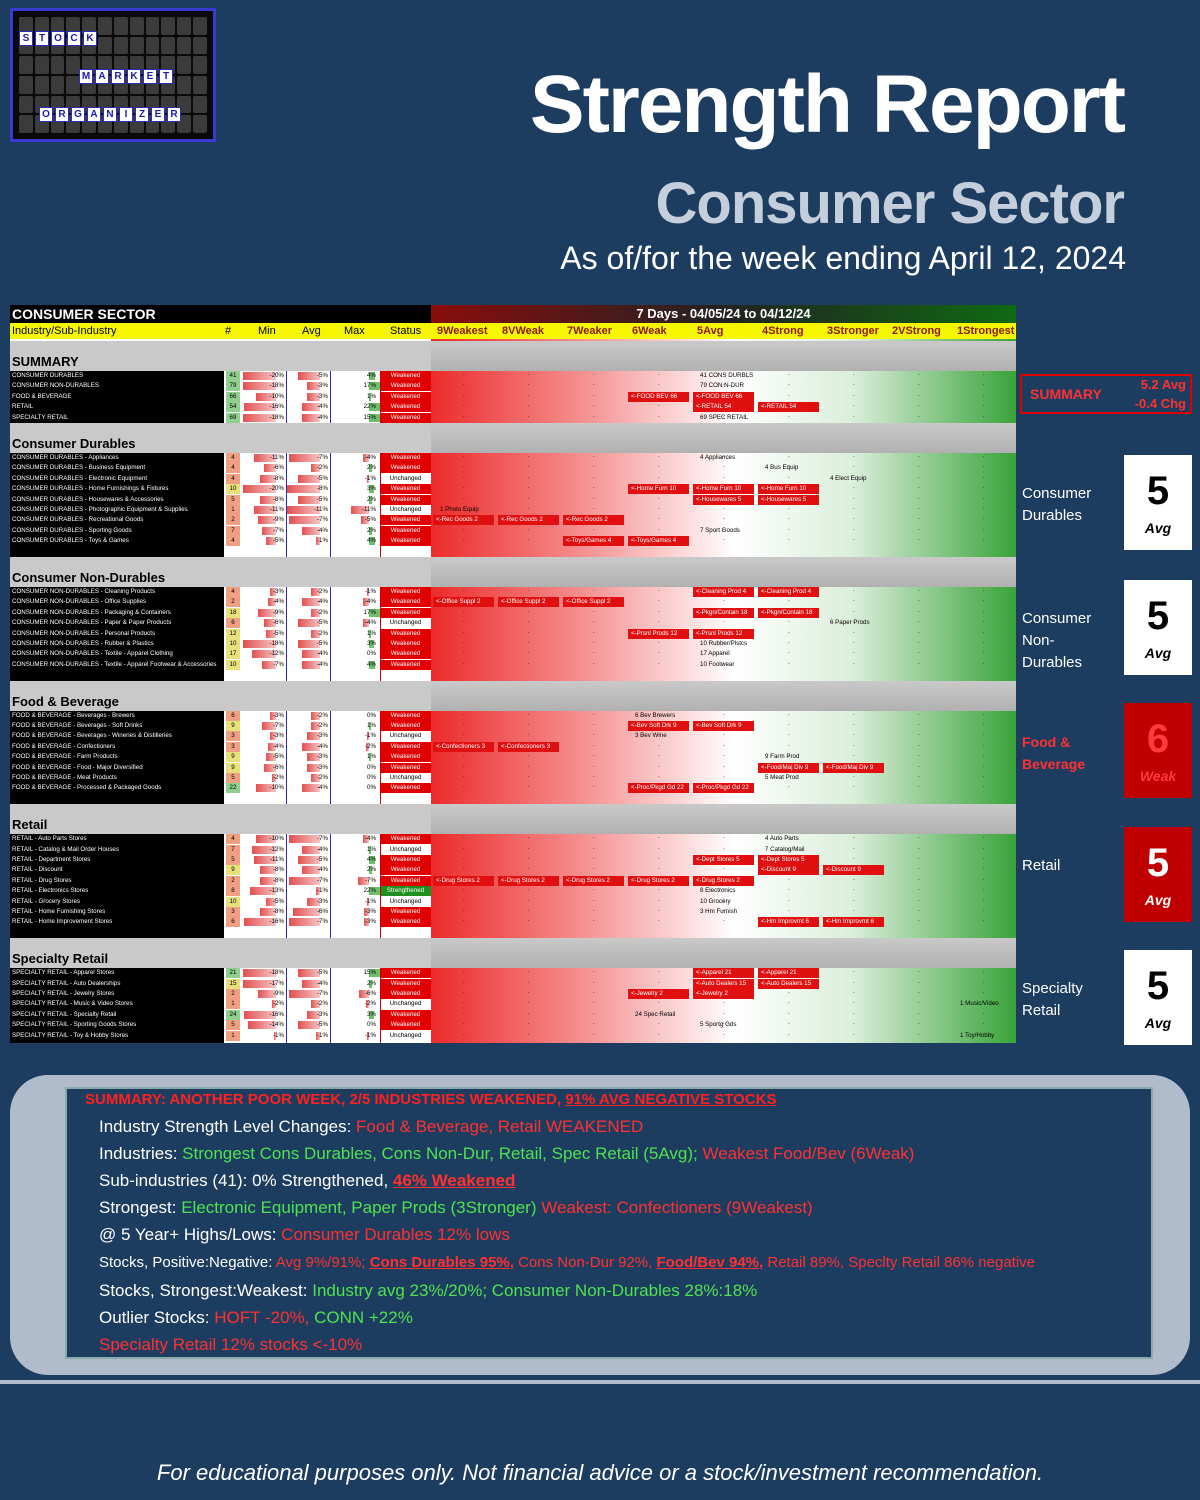  Describe the element at coordinates (1108, 877) in the screenshot. I see `side-group: Retail 5 Avg` at that location.